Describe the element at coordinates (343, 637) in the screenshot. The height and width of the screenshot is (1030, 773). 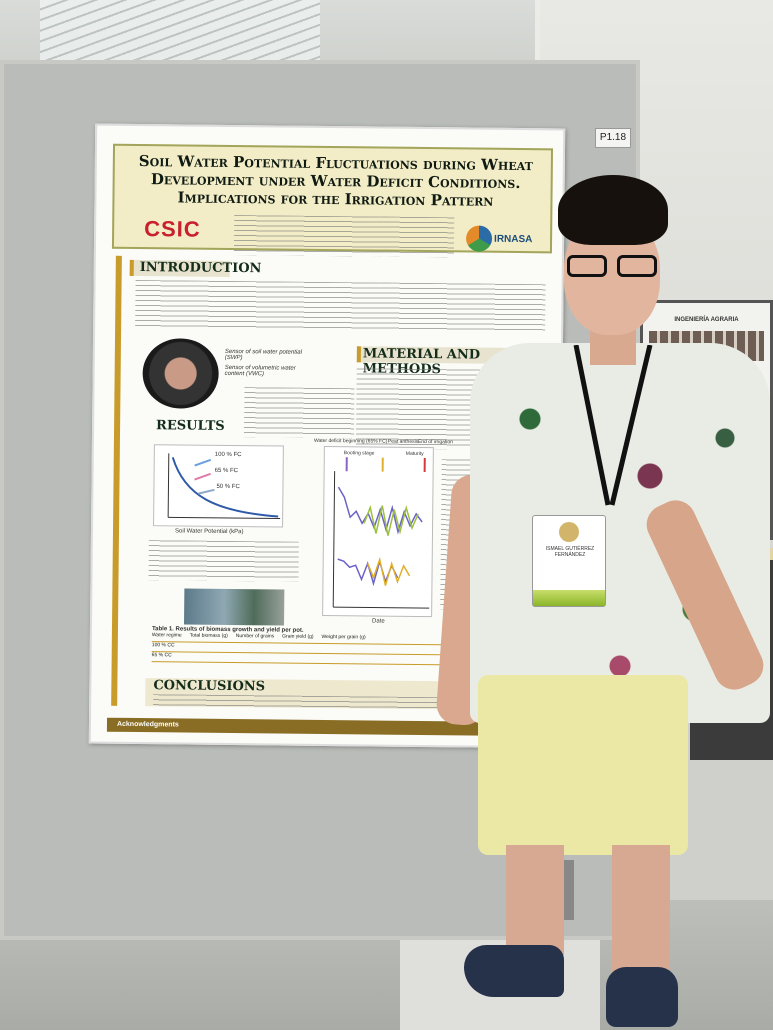
I see `table-header-cell: Weight per grain (g)` at that location.